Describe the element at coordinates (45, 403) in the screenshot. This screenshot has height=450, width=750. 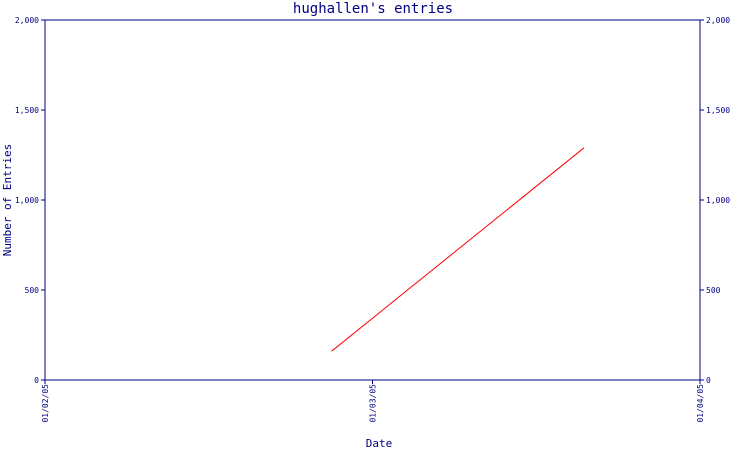
I see `x-tick-label: 01/02/05` at that location.